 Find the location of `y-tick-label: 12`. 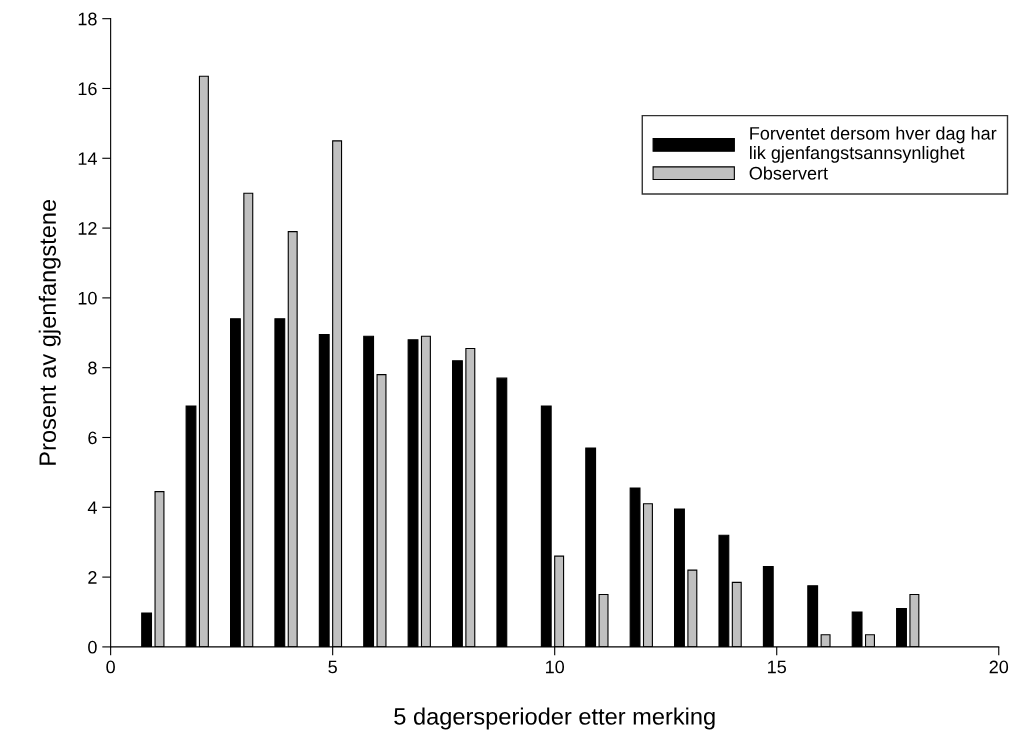

y-tick-label: 12 is located at coordinates (87, 228).